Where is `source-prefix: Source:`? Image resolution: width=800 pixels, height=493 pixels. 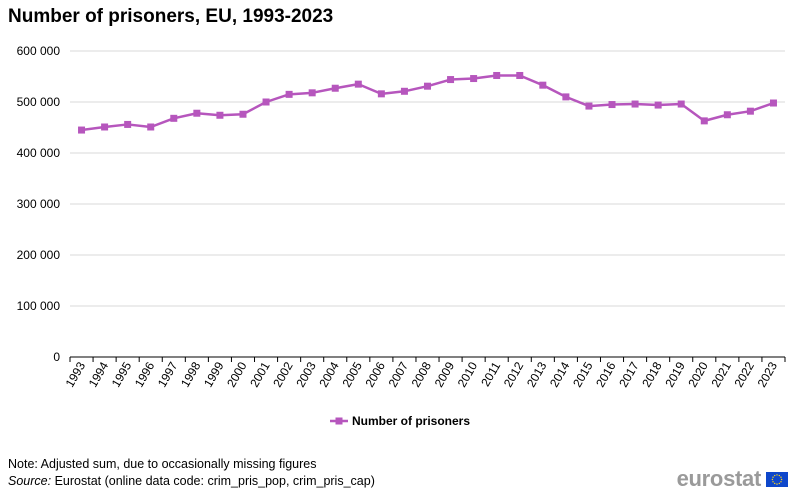
source-prefix: Source: is located at coordinates (30, 481).